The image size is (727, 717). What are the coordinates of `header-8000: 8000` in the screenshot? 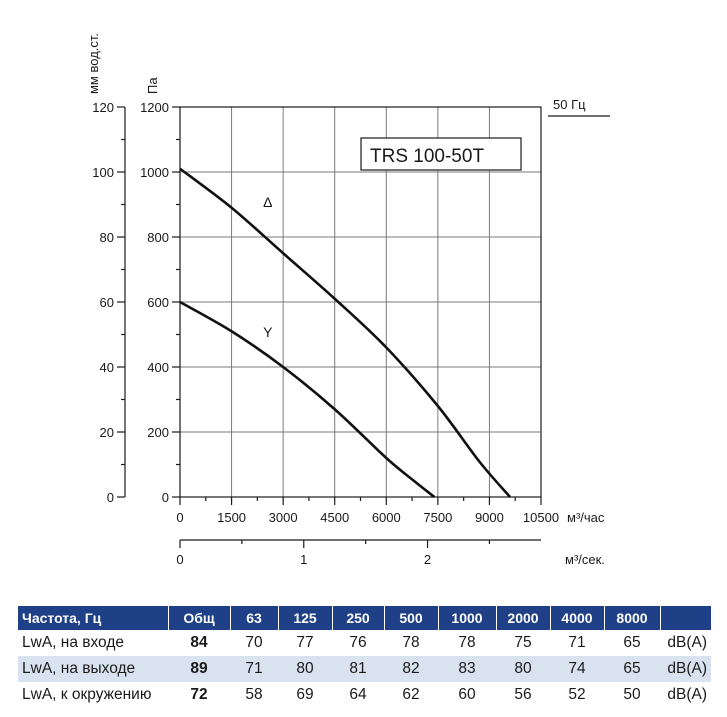 It's located at (632, 618).